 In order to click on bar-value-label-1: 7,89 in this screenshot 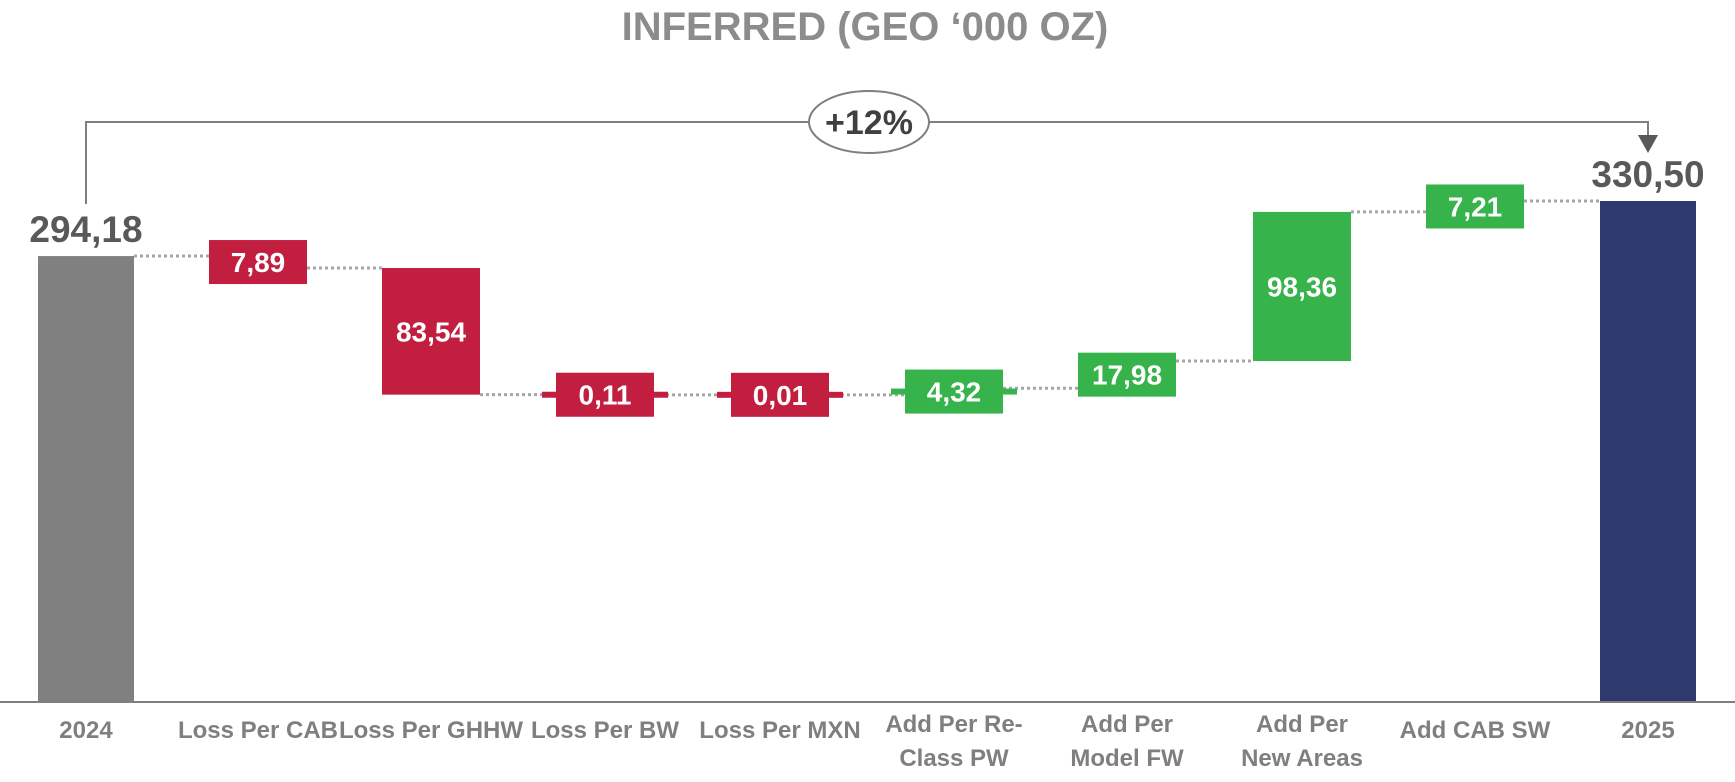, I will do `click(258, 262)`.